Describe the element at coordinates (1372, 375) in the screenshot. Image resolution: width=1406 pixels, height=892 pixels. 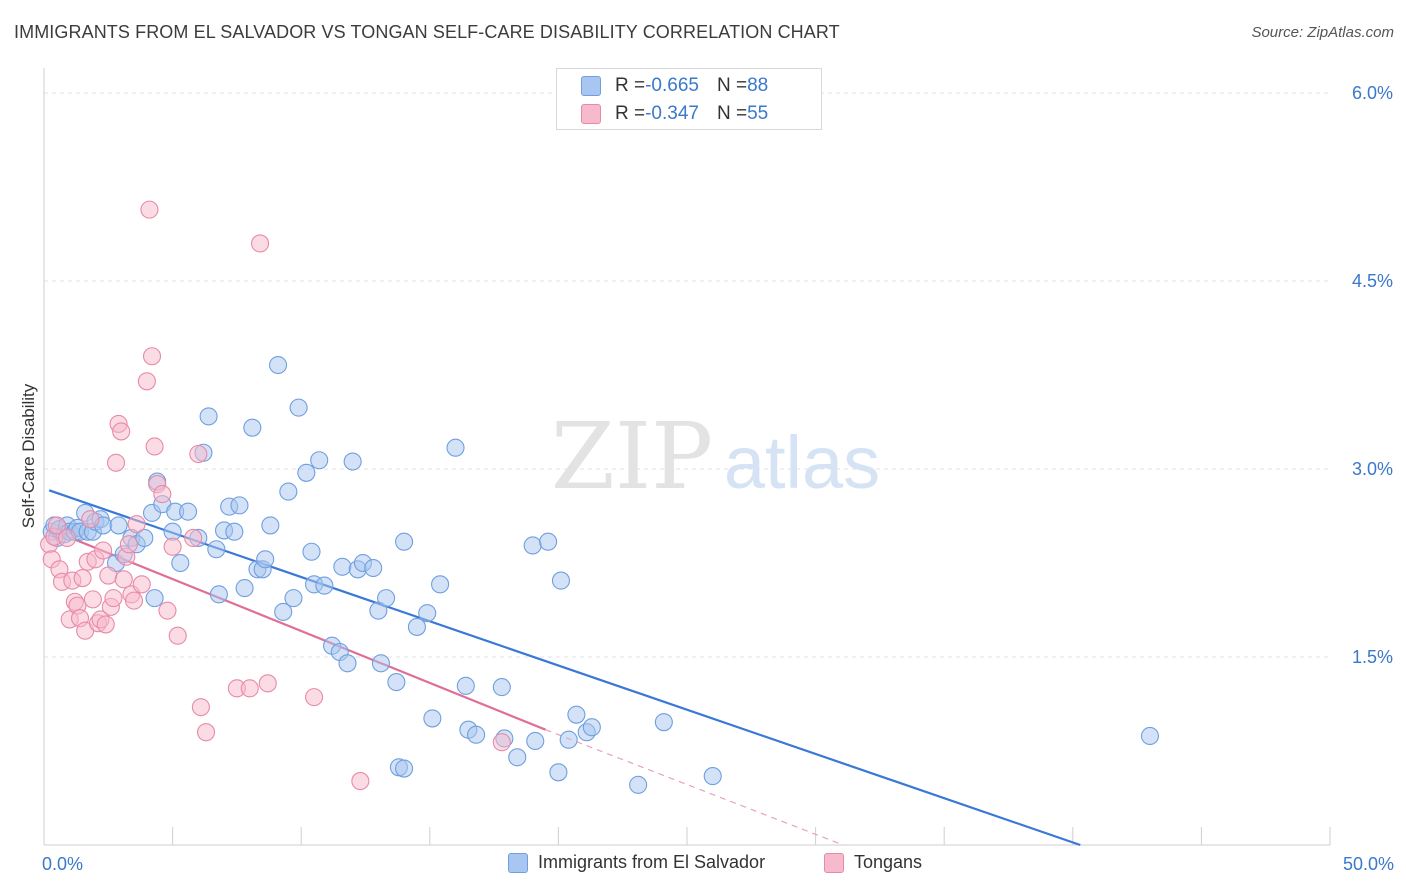
I see `y-tick-labels: 1.5% 3.0% 4.5% 6.0%` at that location.